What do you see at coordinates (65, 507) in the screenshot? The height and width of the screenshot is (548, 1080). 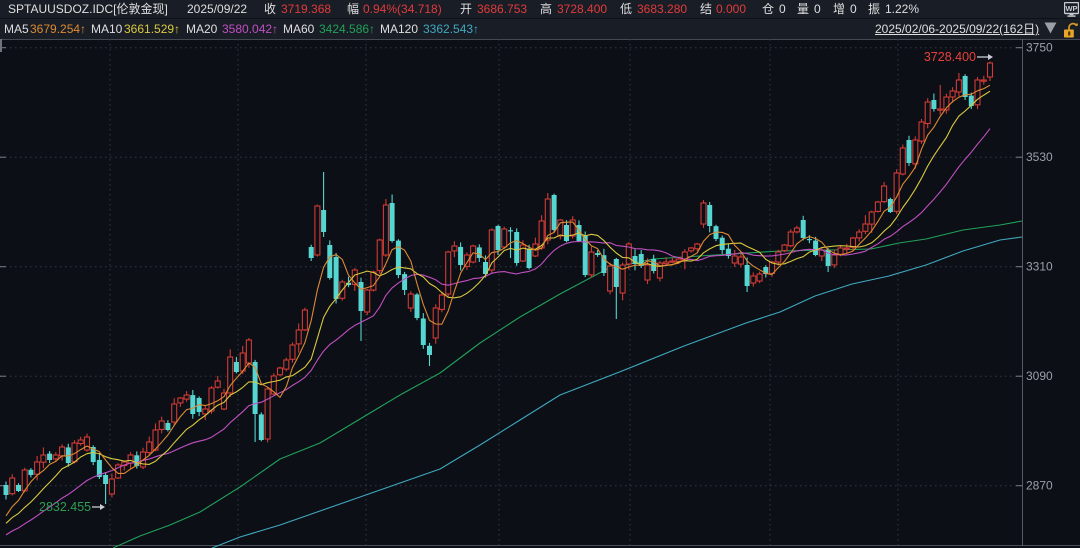 I see `svg-text: 2832.455` at bounding box center [65, 507].